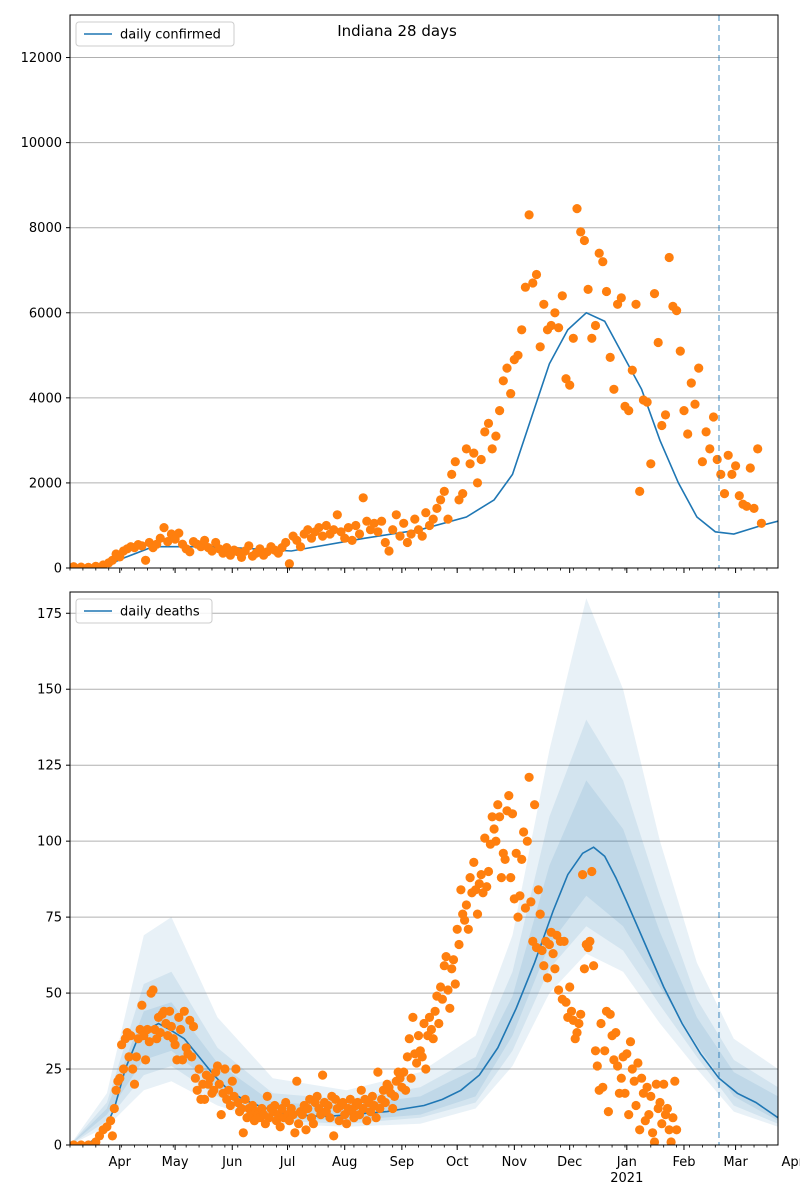 This screenshot has width=800, height=1200. What do you see at coordinates (144, 611) in the screenshot?
I see `legend: daily deaths` at bounding box center [144, 611].